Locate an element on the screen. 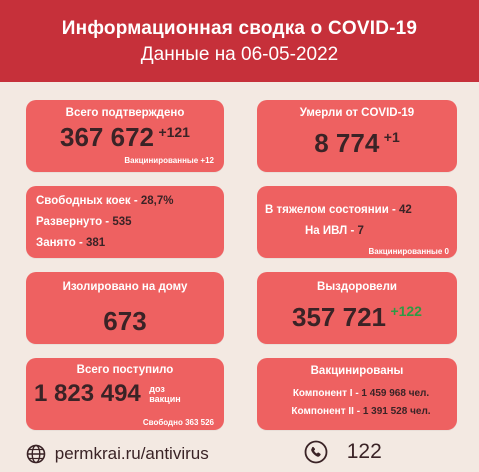  deaths-label: Умерли от COVID-19 is located at coordinates (357, 113).